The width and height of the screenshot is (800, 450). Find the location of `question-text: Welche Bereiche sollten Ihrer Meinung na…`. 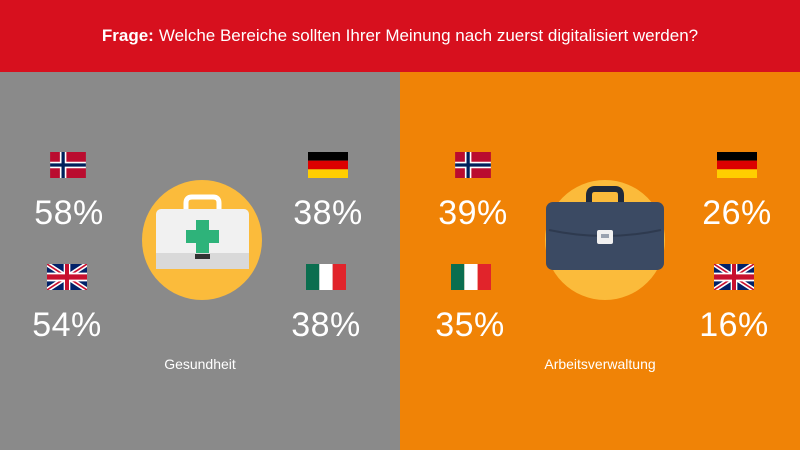

question-text: Welche Bereiche sollten Ihrer Meinung na… is located at coordinates (428, 35).